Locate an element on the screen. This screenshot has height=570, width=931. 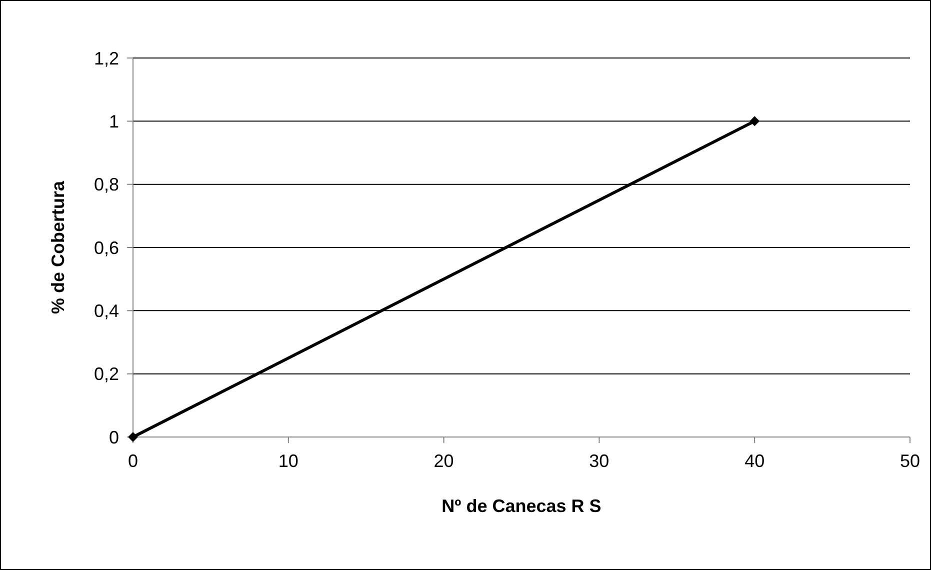
x-tick-label: 20 is located at coordinates (444, 461).